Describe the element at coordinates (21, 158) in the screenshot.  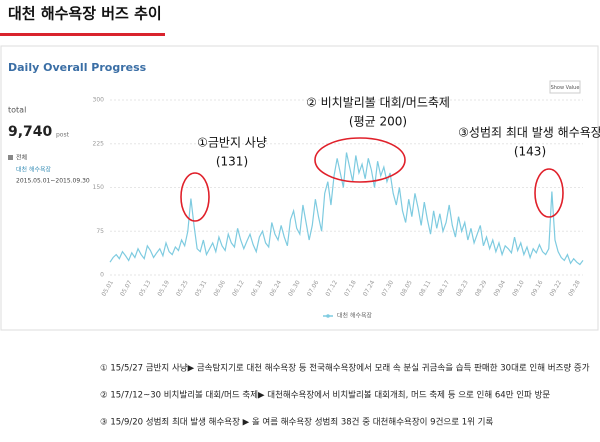
I see `filter: 전체` at that location.